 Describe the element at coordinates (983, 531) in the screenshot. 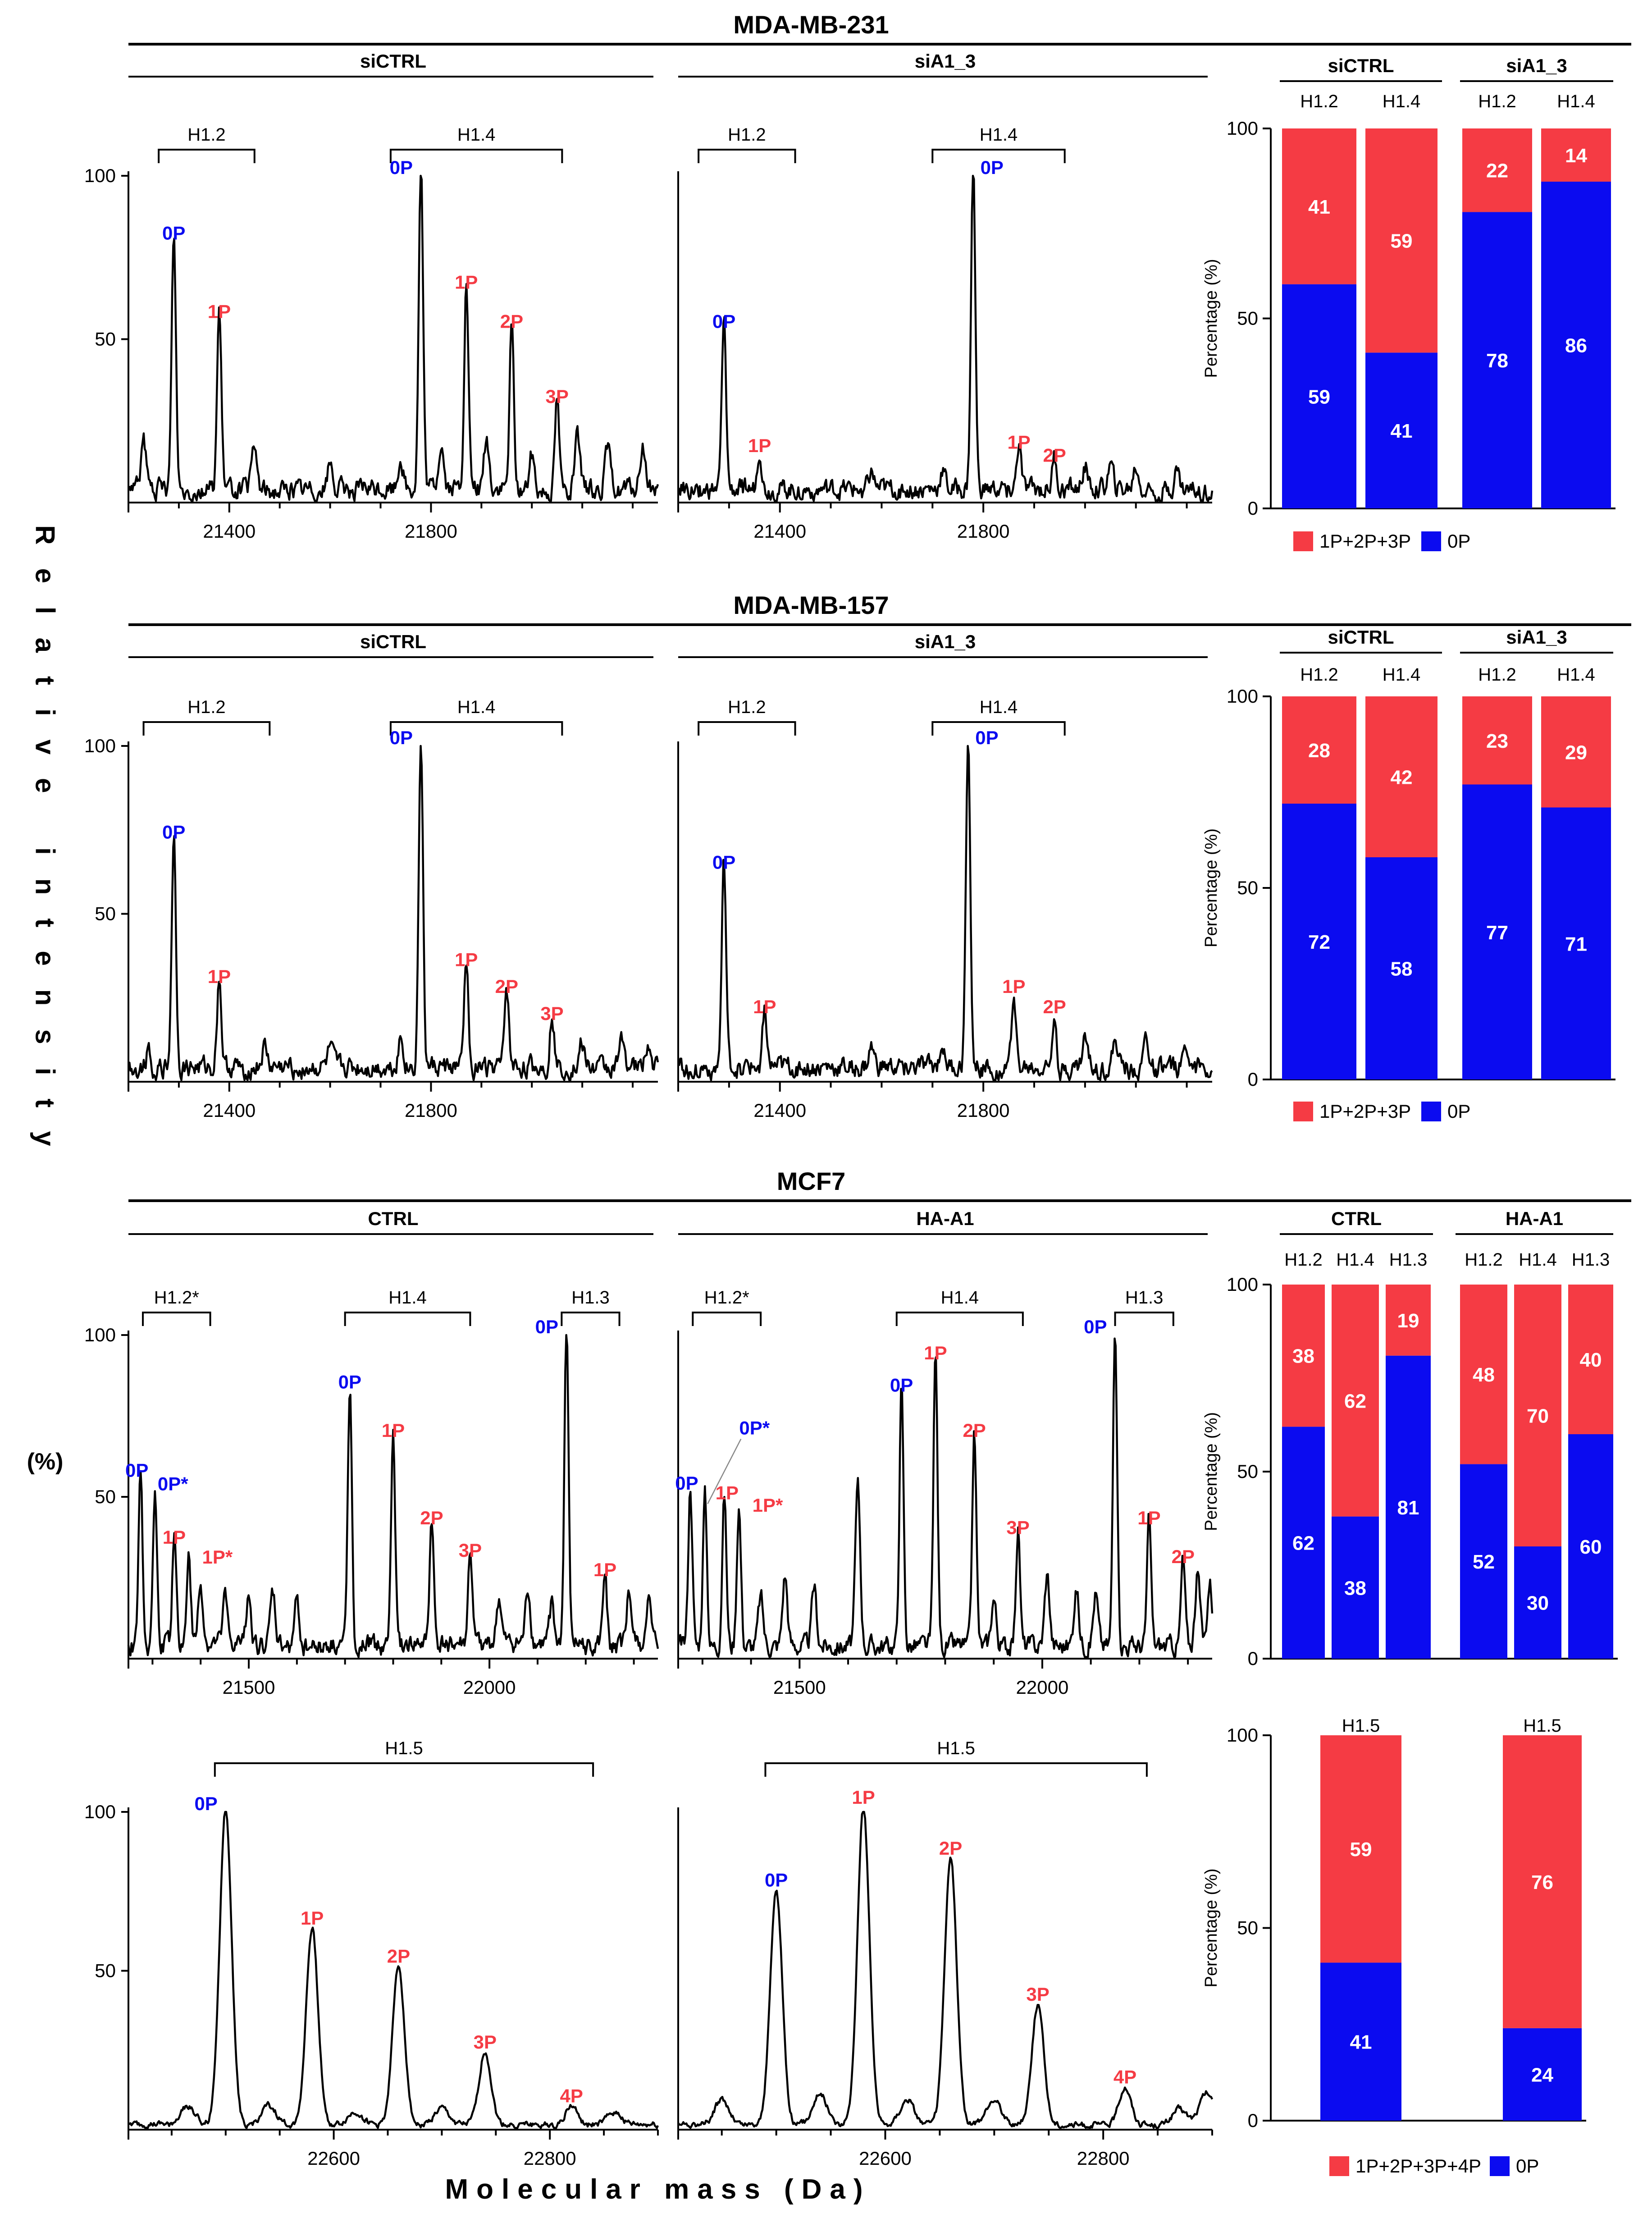

I see `x-tick-label: 21800` at that location.